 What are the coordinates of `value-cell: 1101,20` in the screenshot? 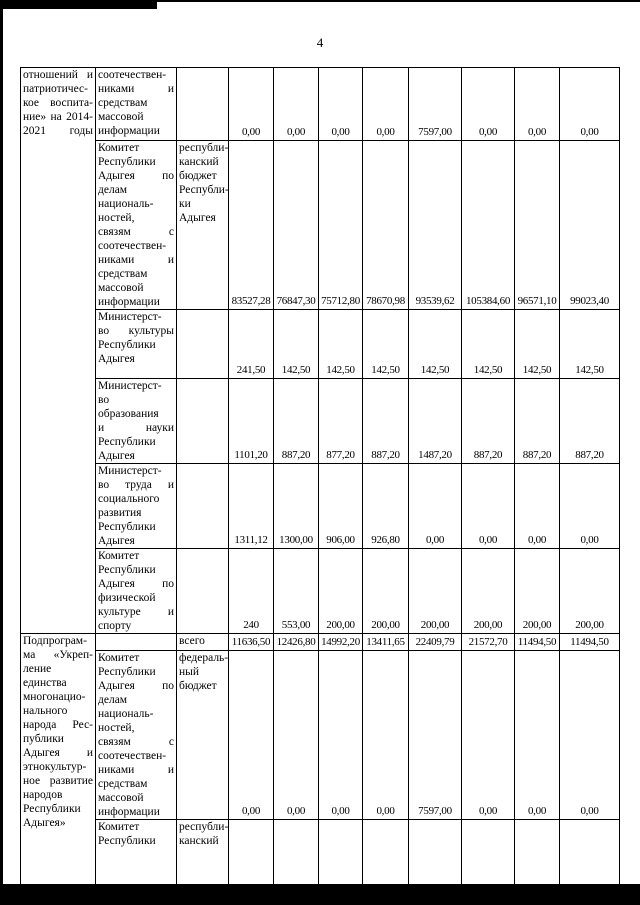 It's located at (251, 421).